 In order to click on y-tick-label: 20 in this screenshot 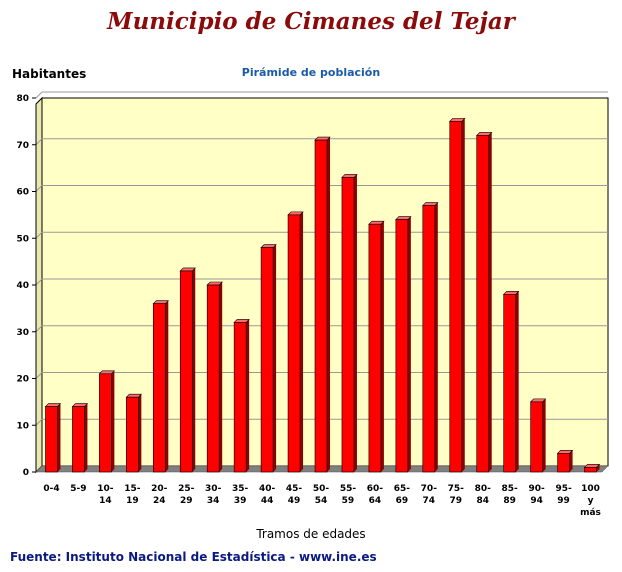, I will do `click(22, 380)`.